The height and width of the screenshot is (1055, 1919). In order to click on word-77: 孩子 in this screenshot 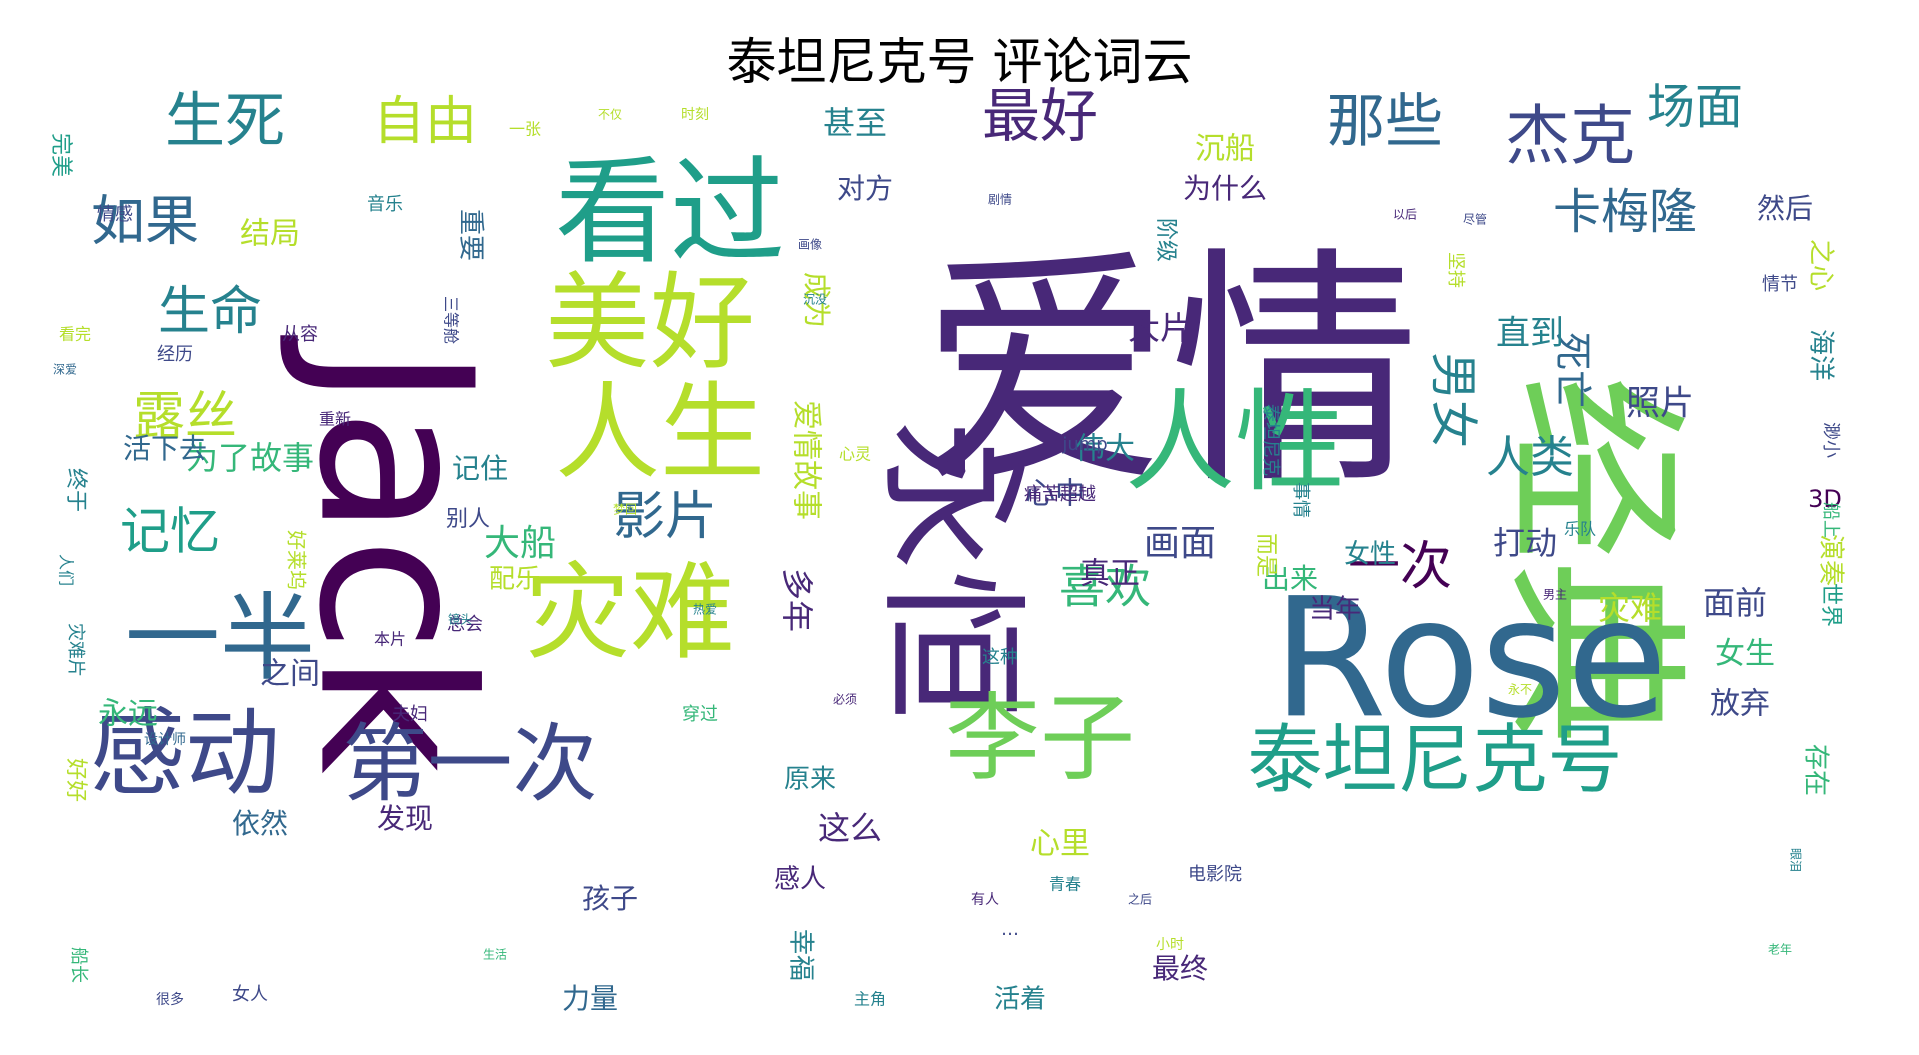, I will do `click(610, 898)`.